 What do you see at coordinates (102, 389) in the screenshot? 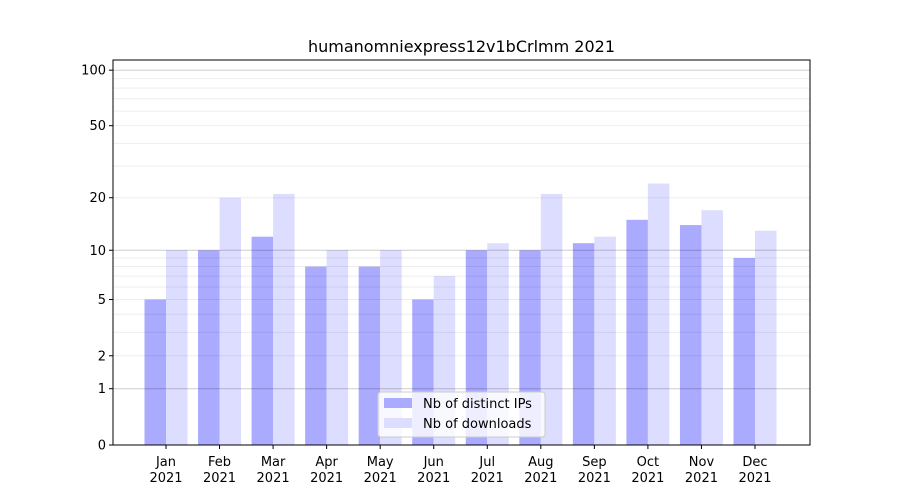
I see `y-tick-label: 1` at bounding box center [102, 389].